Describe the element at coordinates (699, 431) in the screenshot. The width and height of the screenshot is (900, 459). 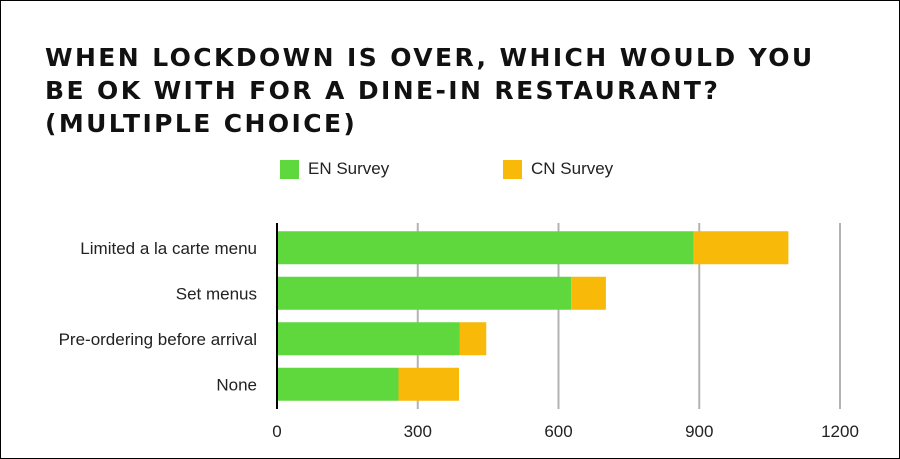
I see `x-tick-label-900: 900` at that location.